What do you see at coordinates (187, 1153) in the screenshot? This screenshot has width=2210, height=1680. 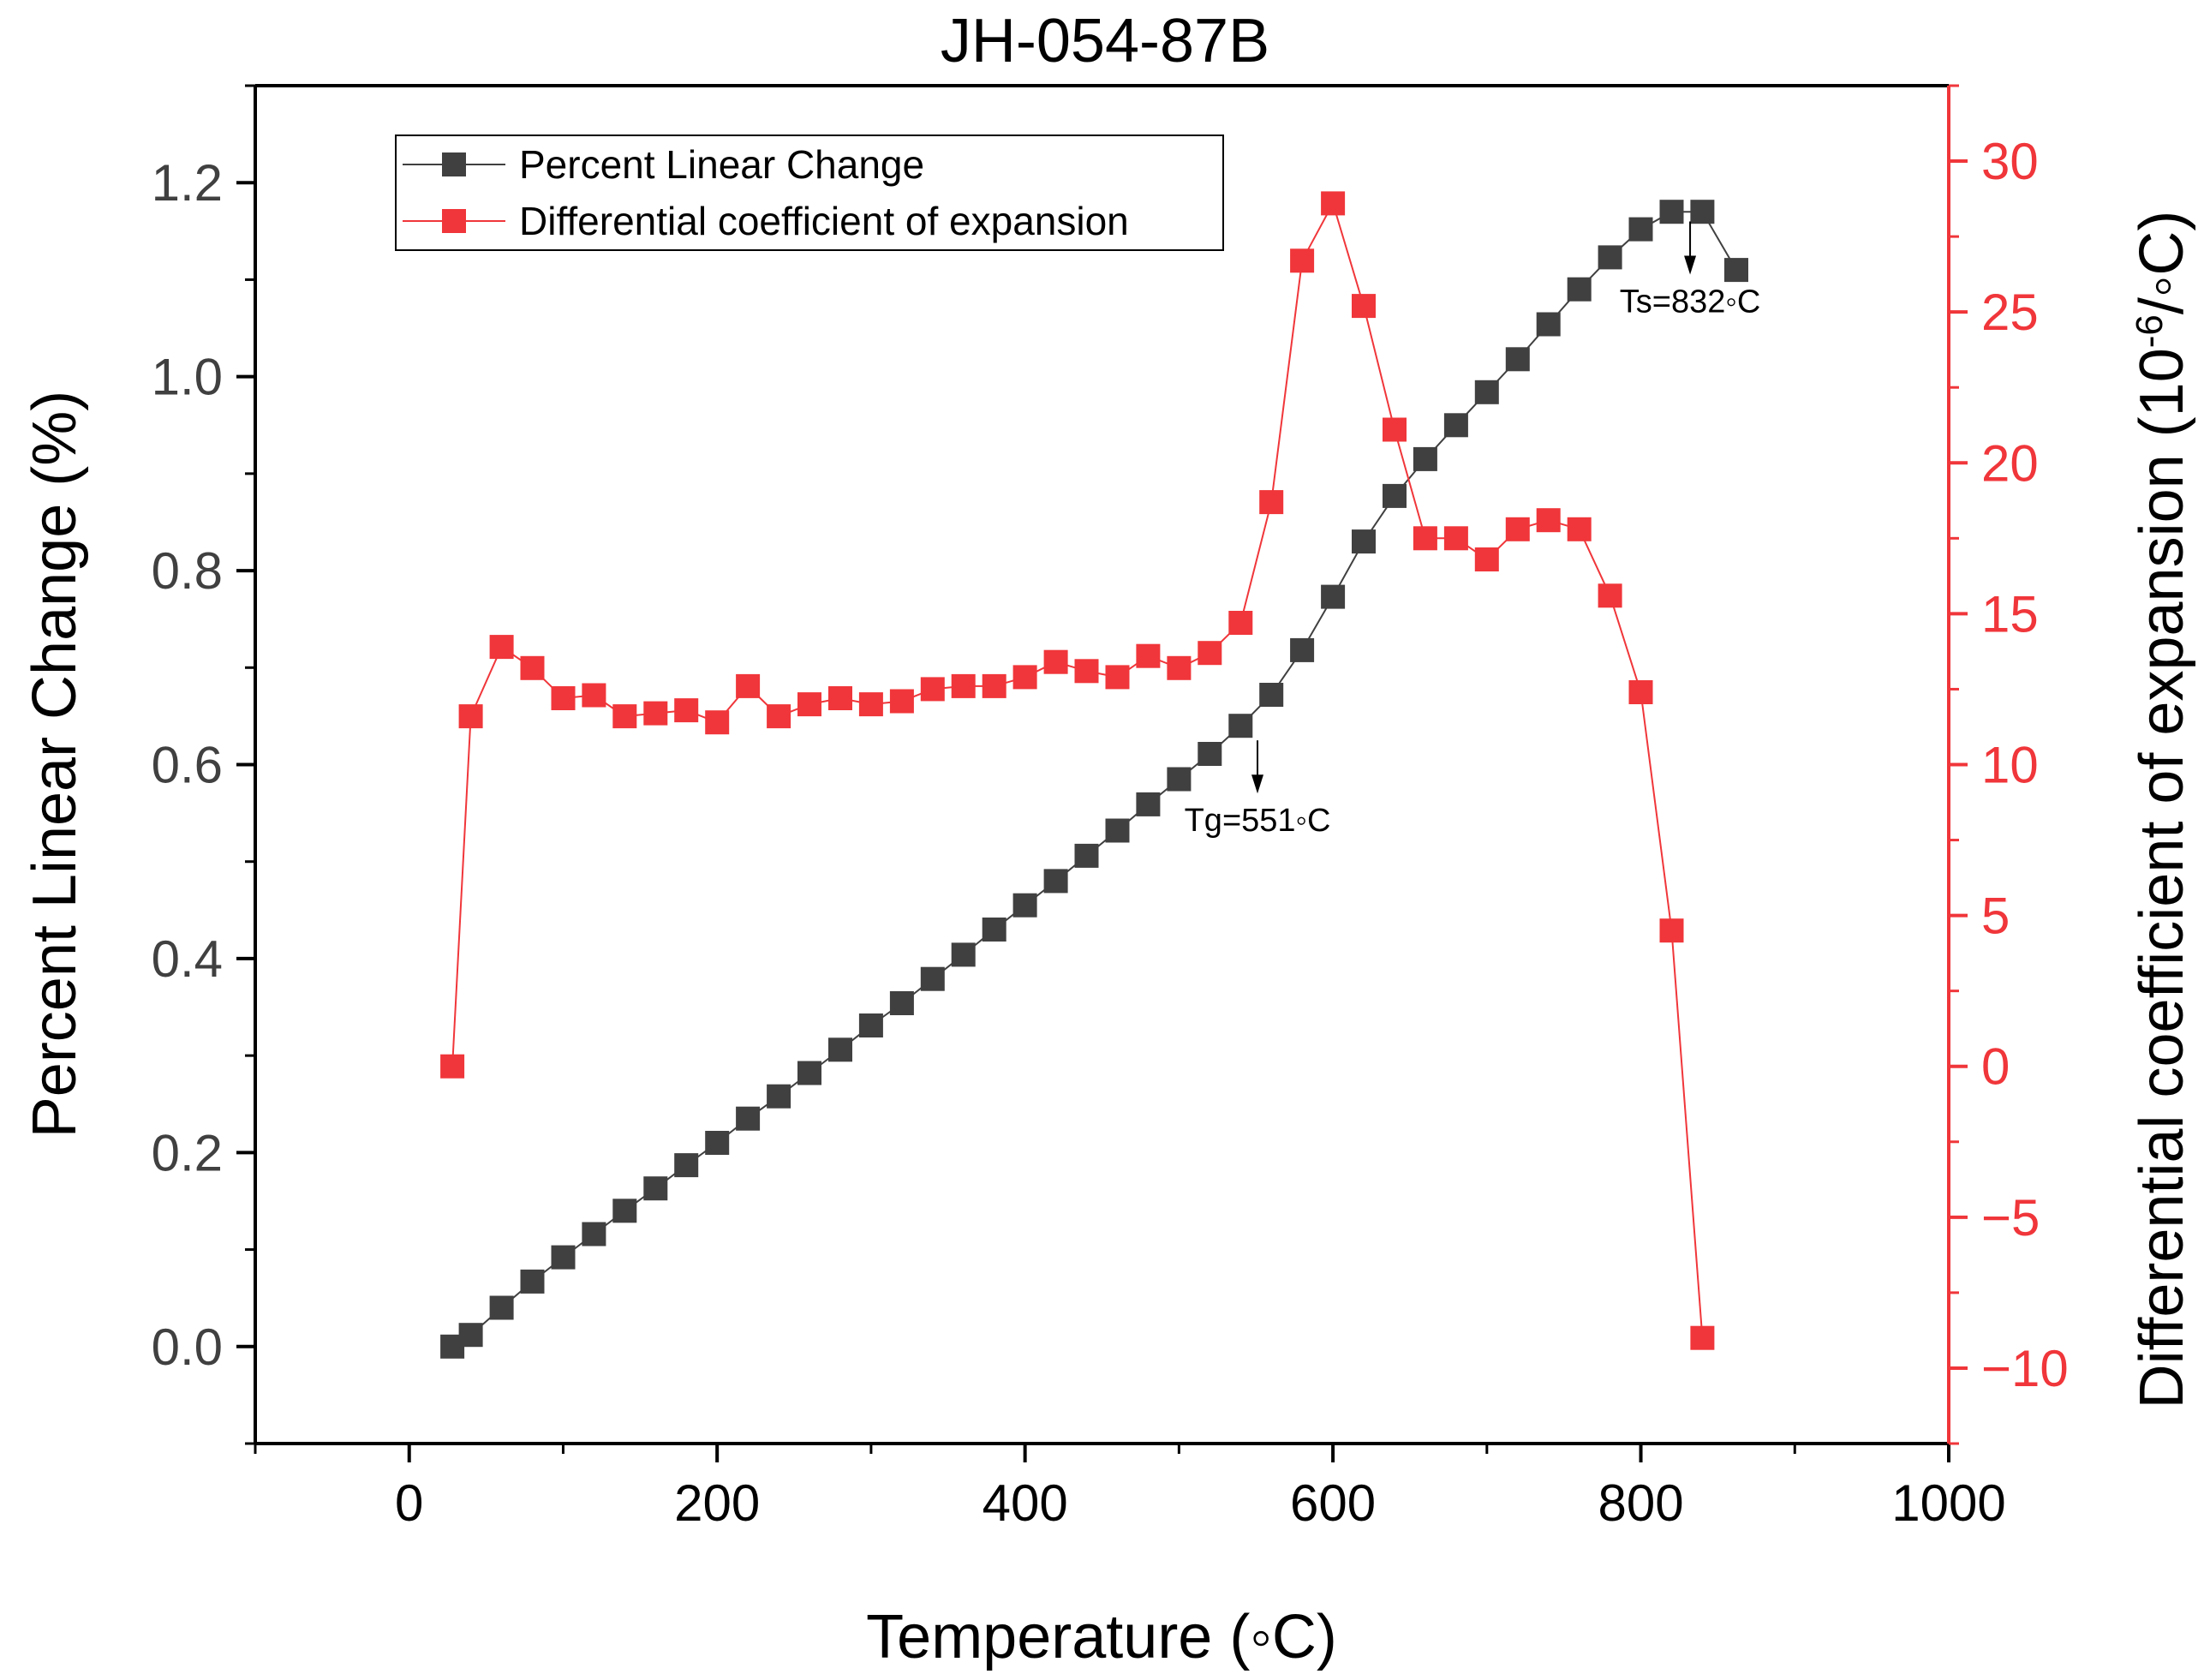 I see `y-tick-label: 0.2` at bounding box center [187, 1153].